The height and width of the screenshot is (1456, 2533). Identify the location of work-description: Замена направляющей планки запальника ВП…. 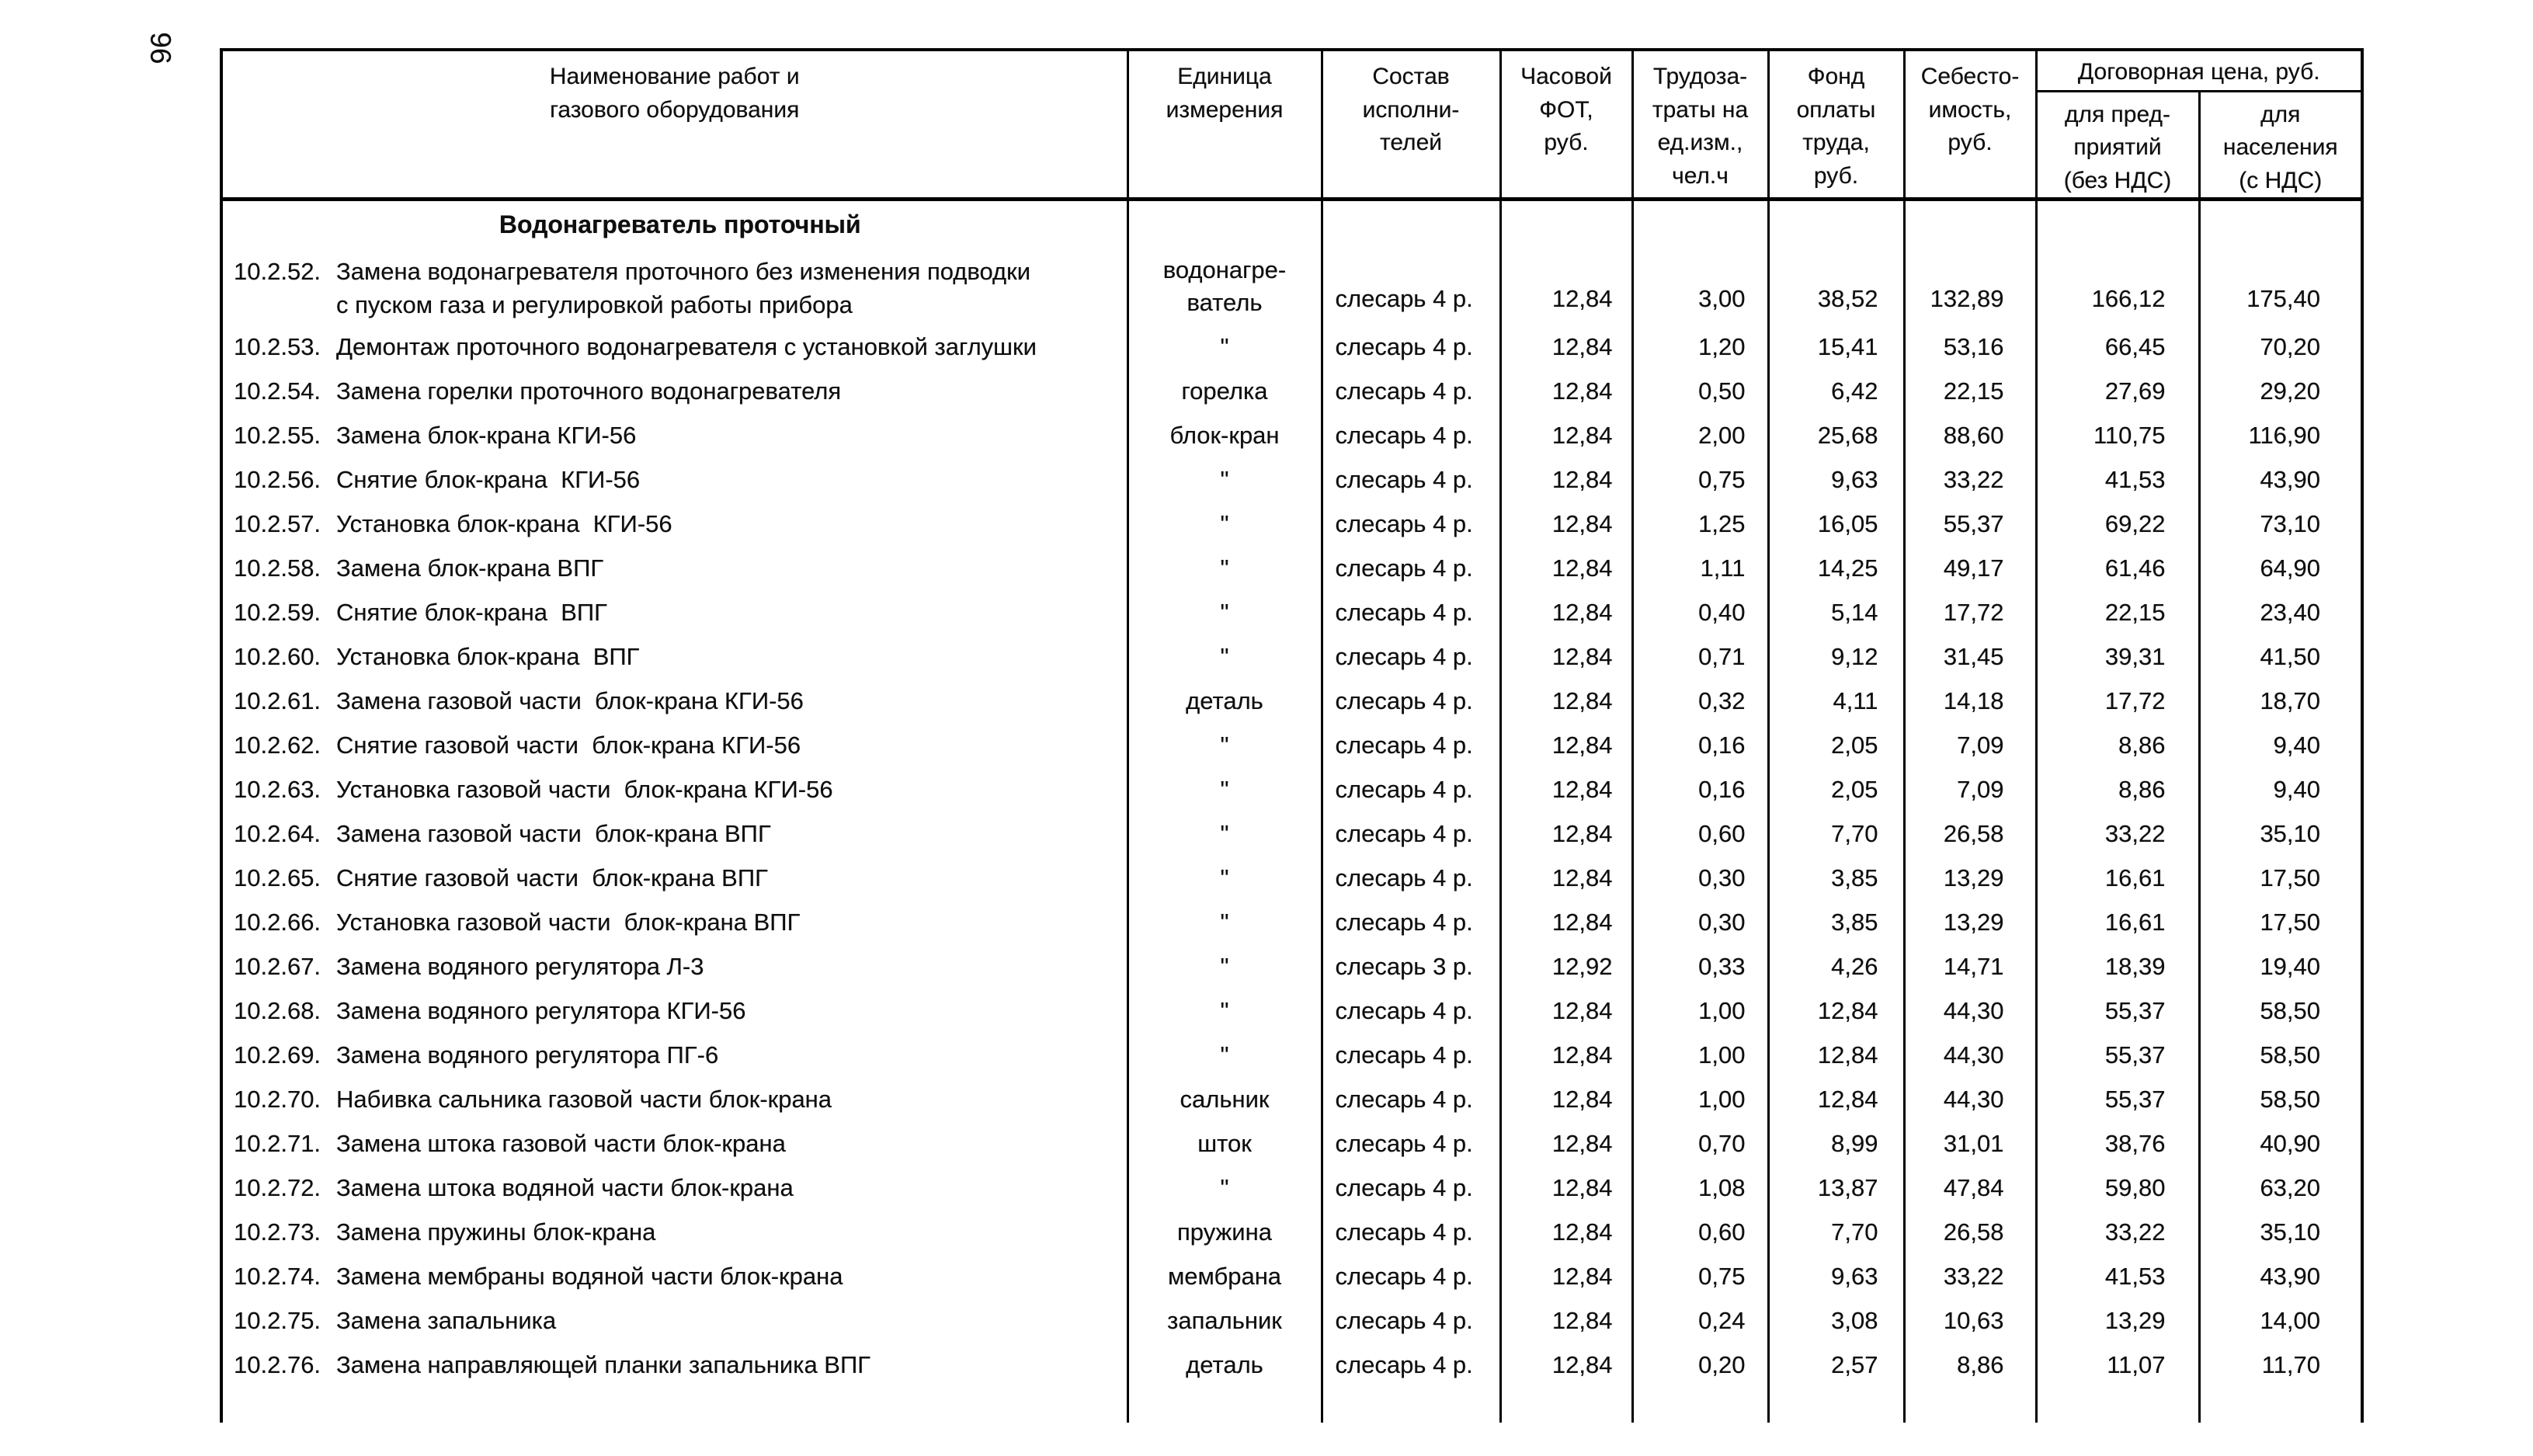
(603, 1364).